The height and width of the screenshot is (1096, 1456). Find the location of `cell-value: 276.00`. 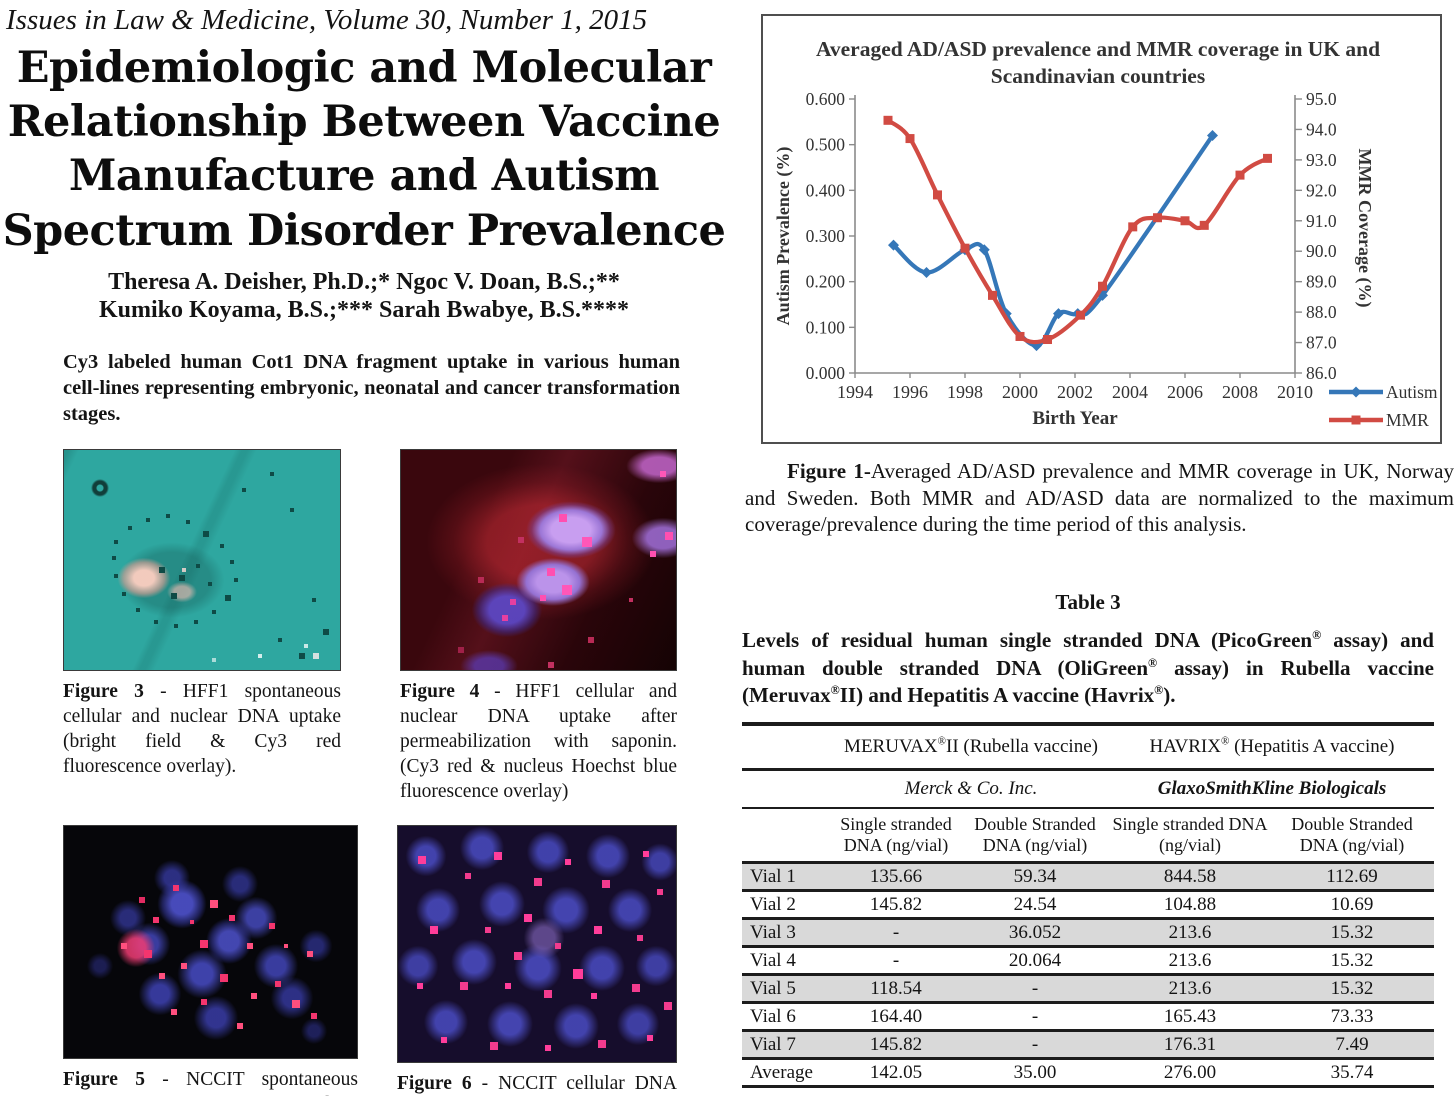

cell-value: 276.00 is located at coordinates (1190, 1072).